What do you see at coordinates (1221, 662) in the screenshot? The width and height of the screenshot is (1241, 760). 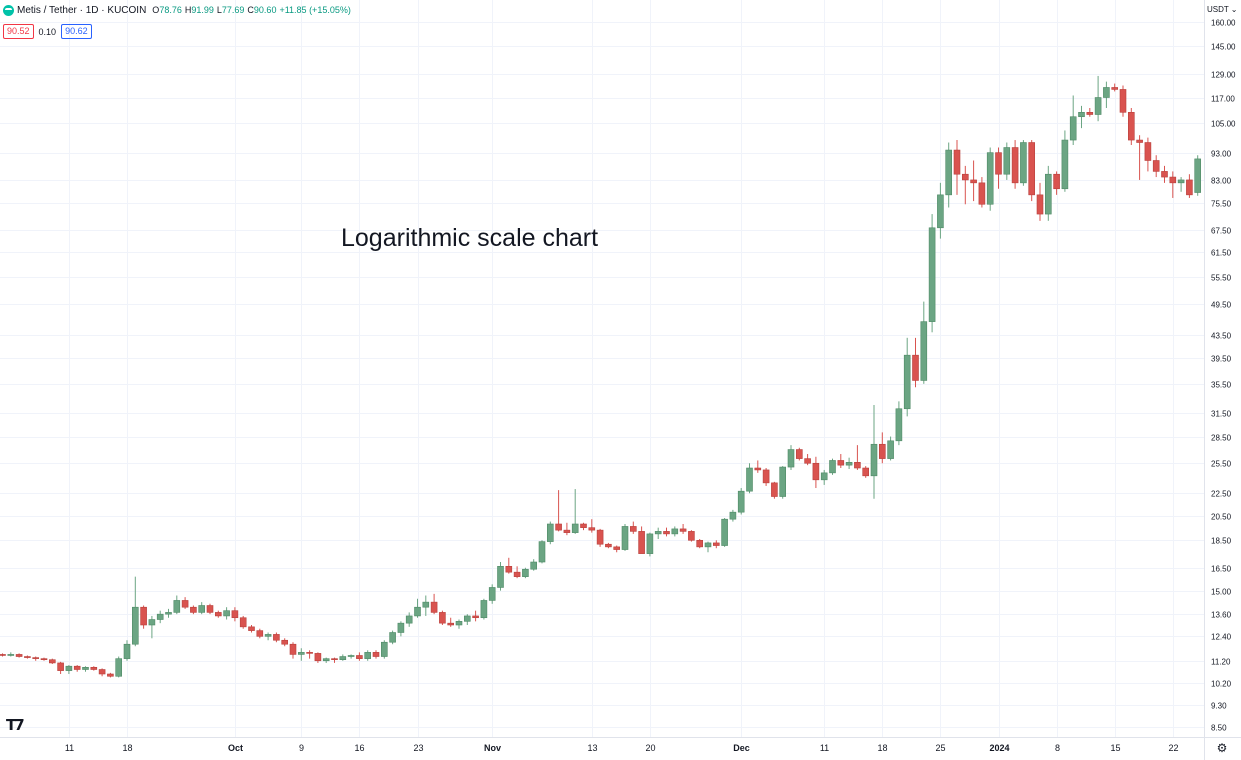 I see `y-tick-label: 11.20` at bounding box center [1221, 662].